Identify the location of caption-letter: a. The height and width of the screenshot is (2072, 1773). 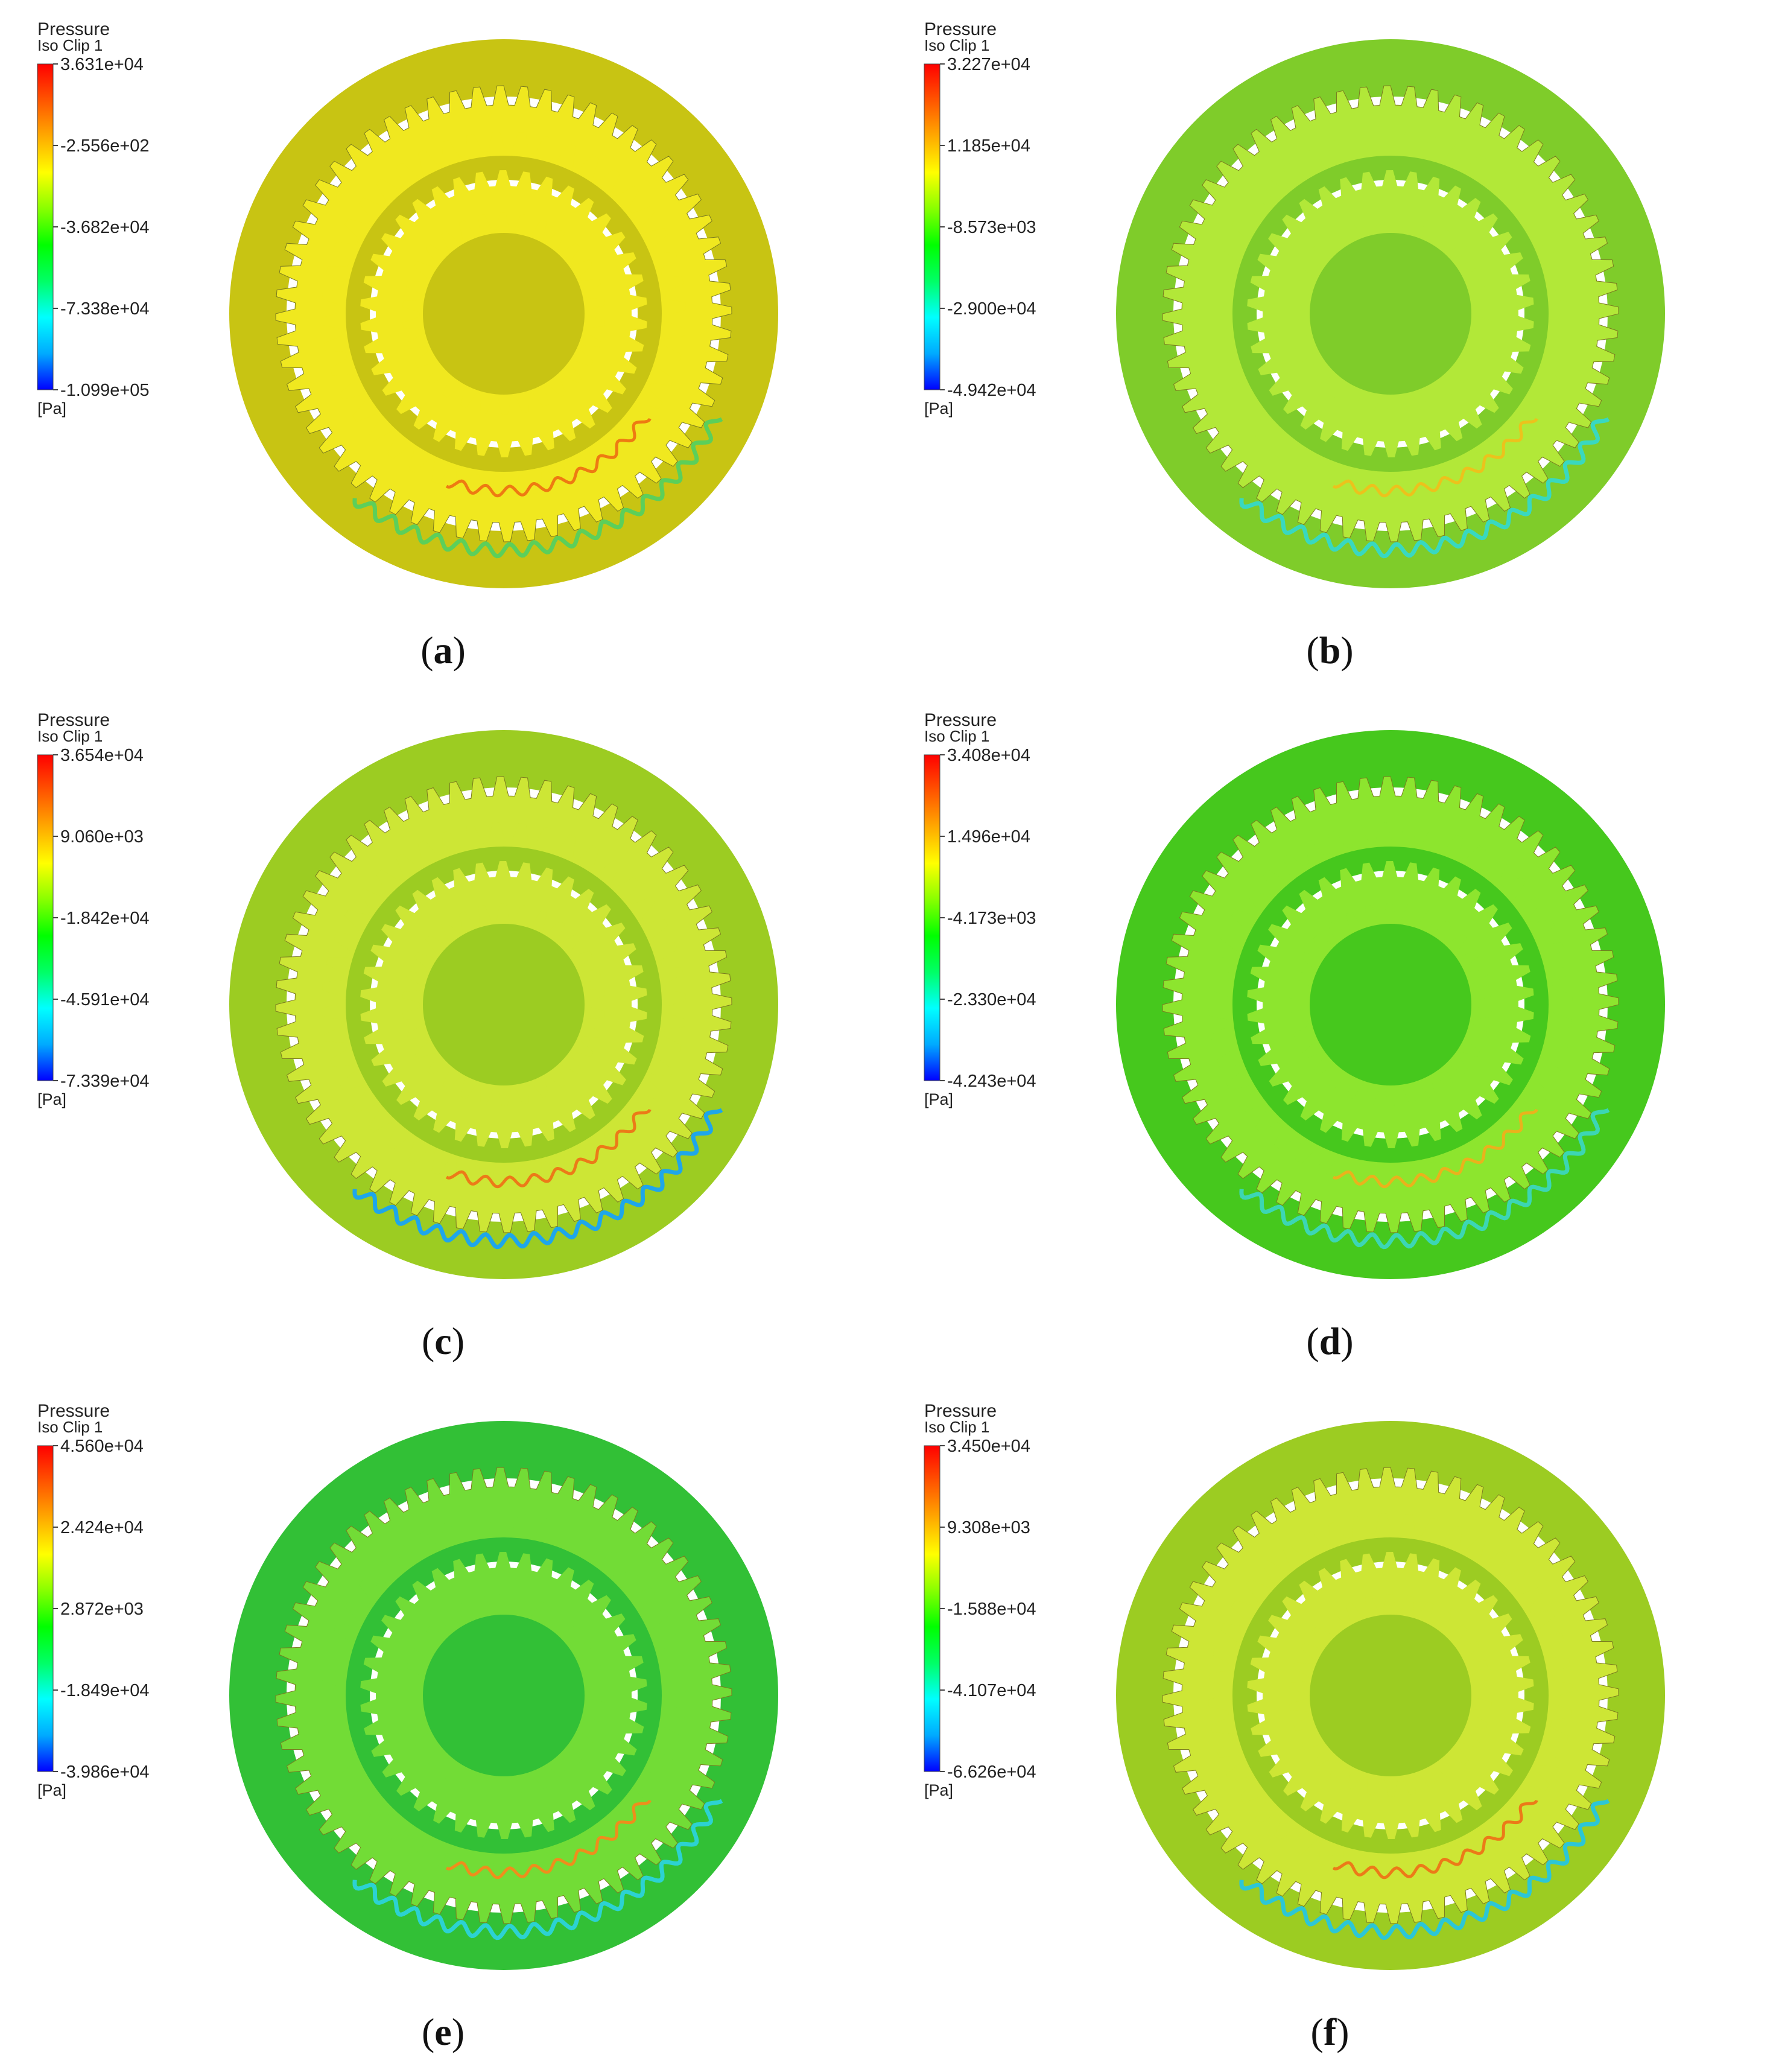
(443, 650).